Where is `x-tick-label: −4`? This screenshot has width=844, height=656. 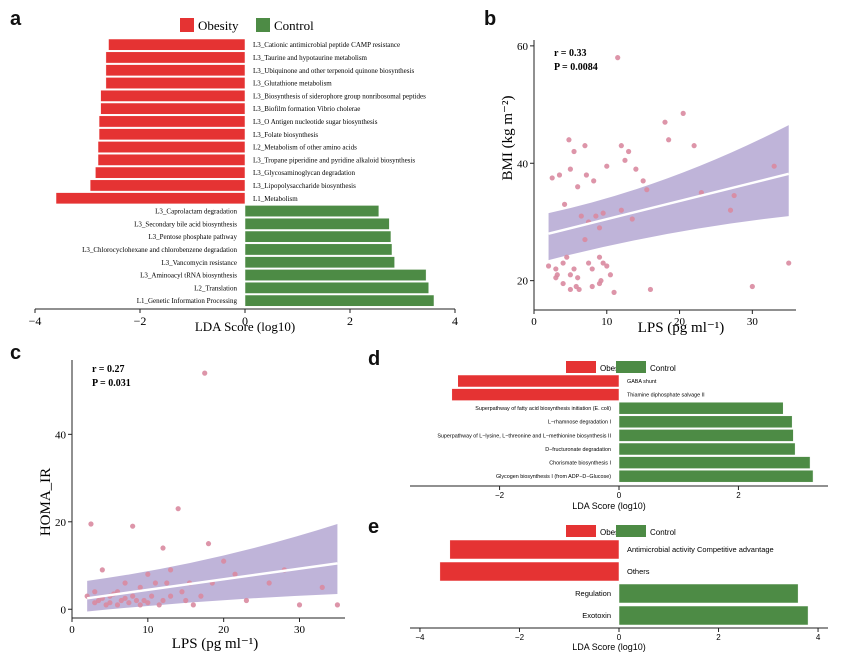 x-tick-label: −4 is located at coordinates (420, 637).